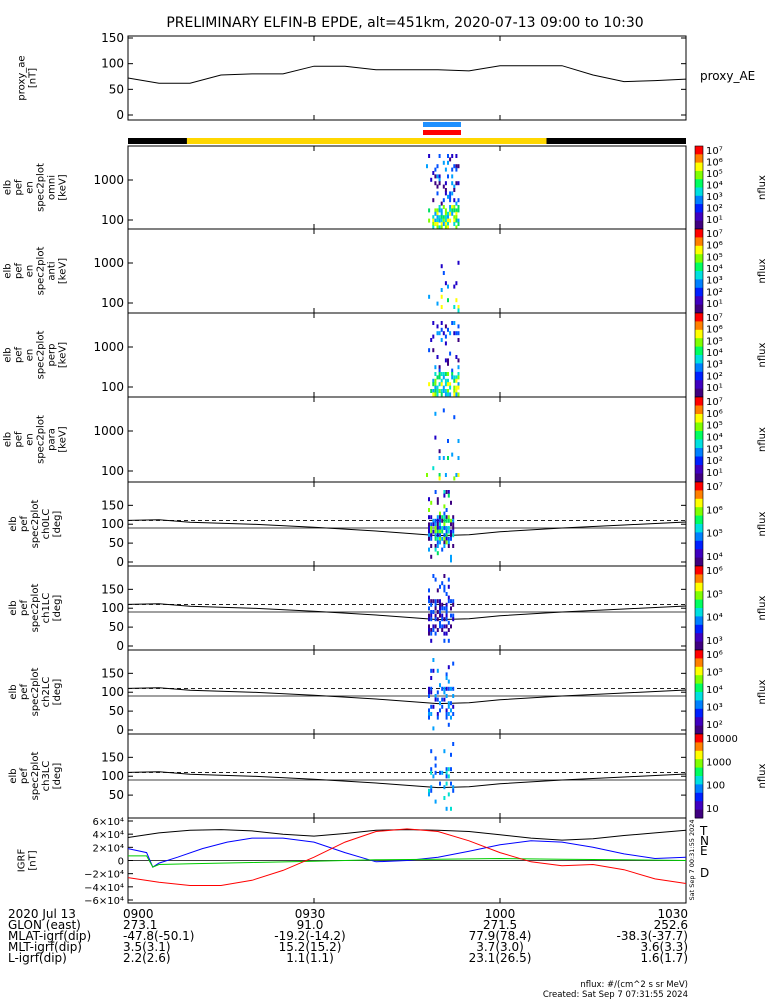 The width and height of the screenshot is (775, 1000). What do you see at coordinates (52, 270) in the screenshot?
I see `anti-ylabel-word: anti` at bounding box center [52, 270].